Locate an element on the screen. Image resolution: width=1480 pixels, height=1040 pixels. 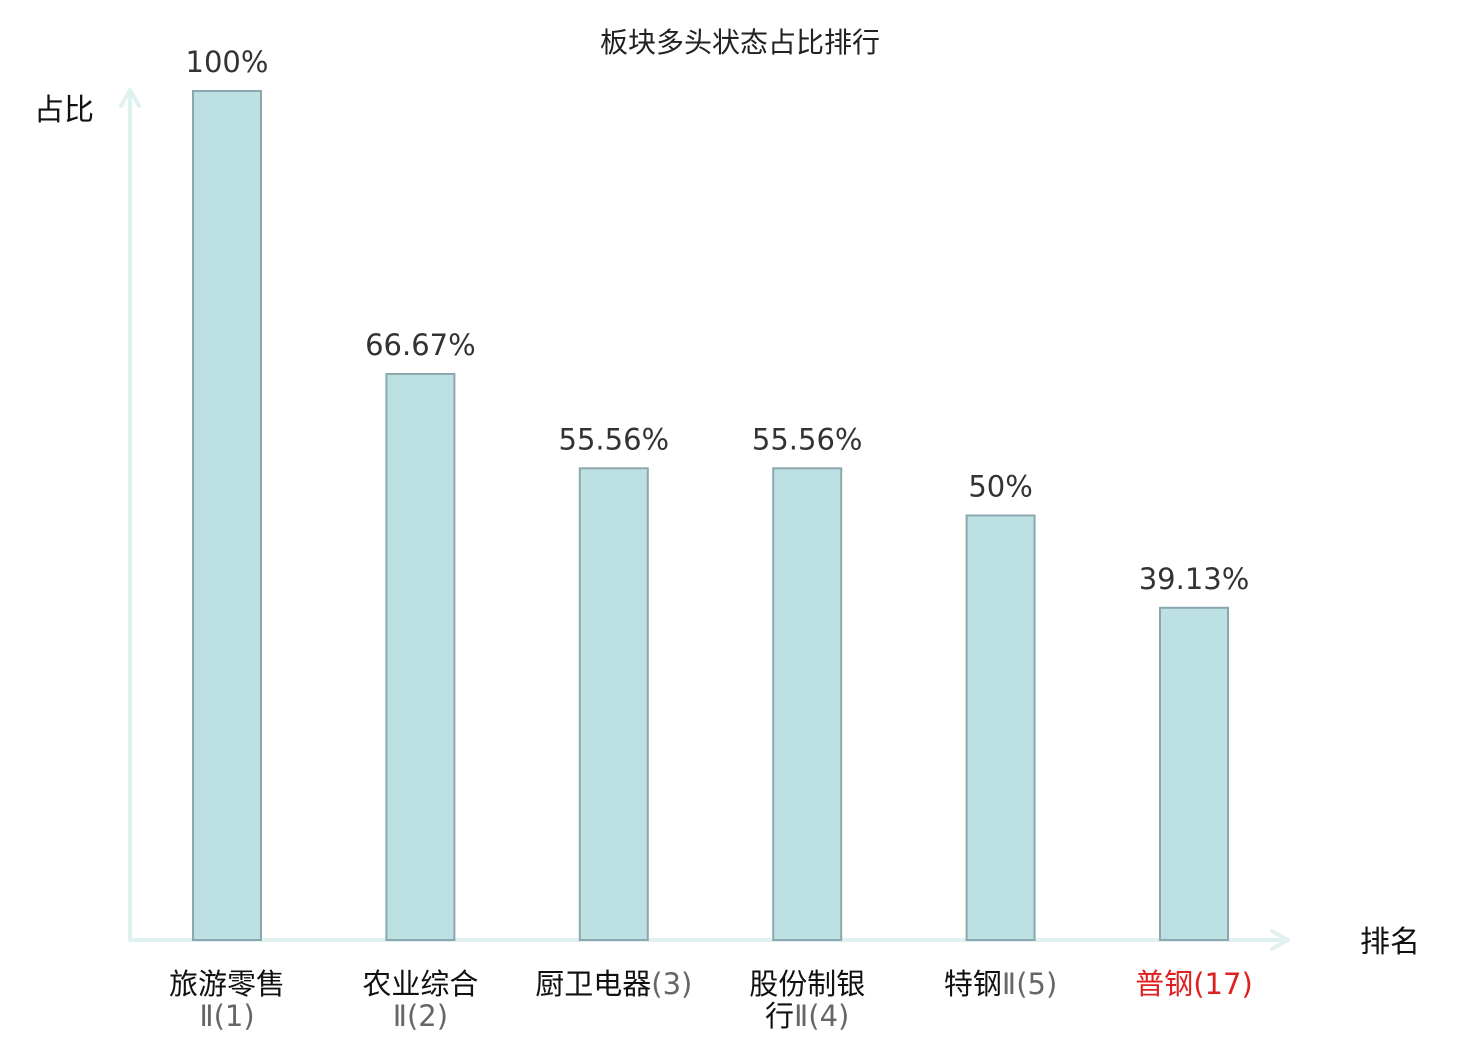
category-label: 特钢Ⅱ(5) is located at coordinates (1000, 984).